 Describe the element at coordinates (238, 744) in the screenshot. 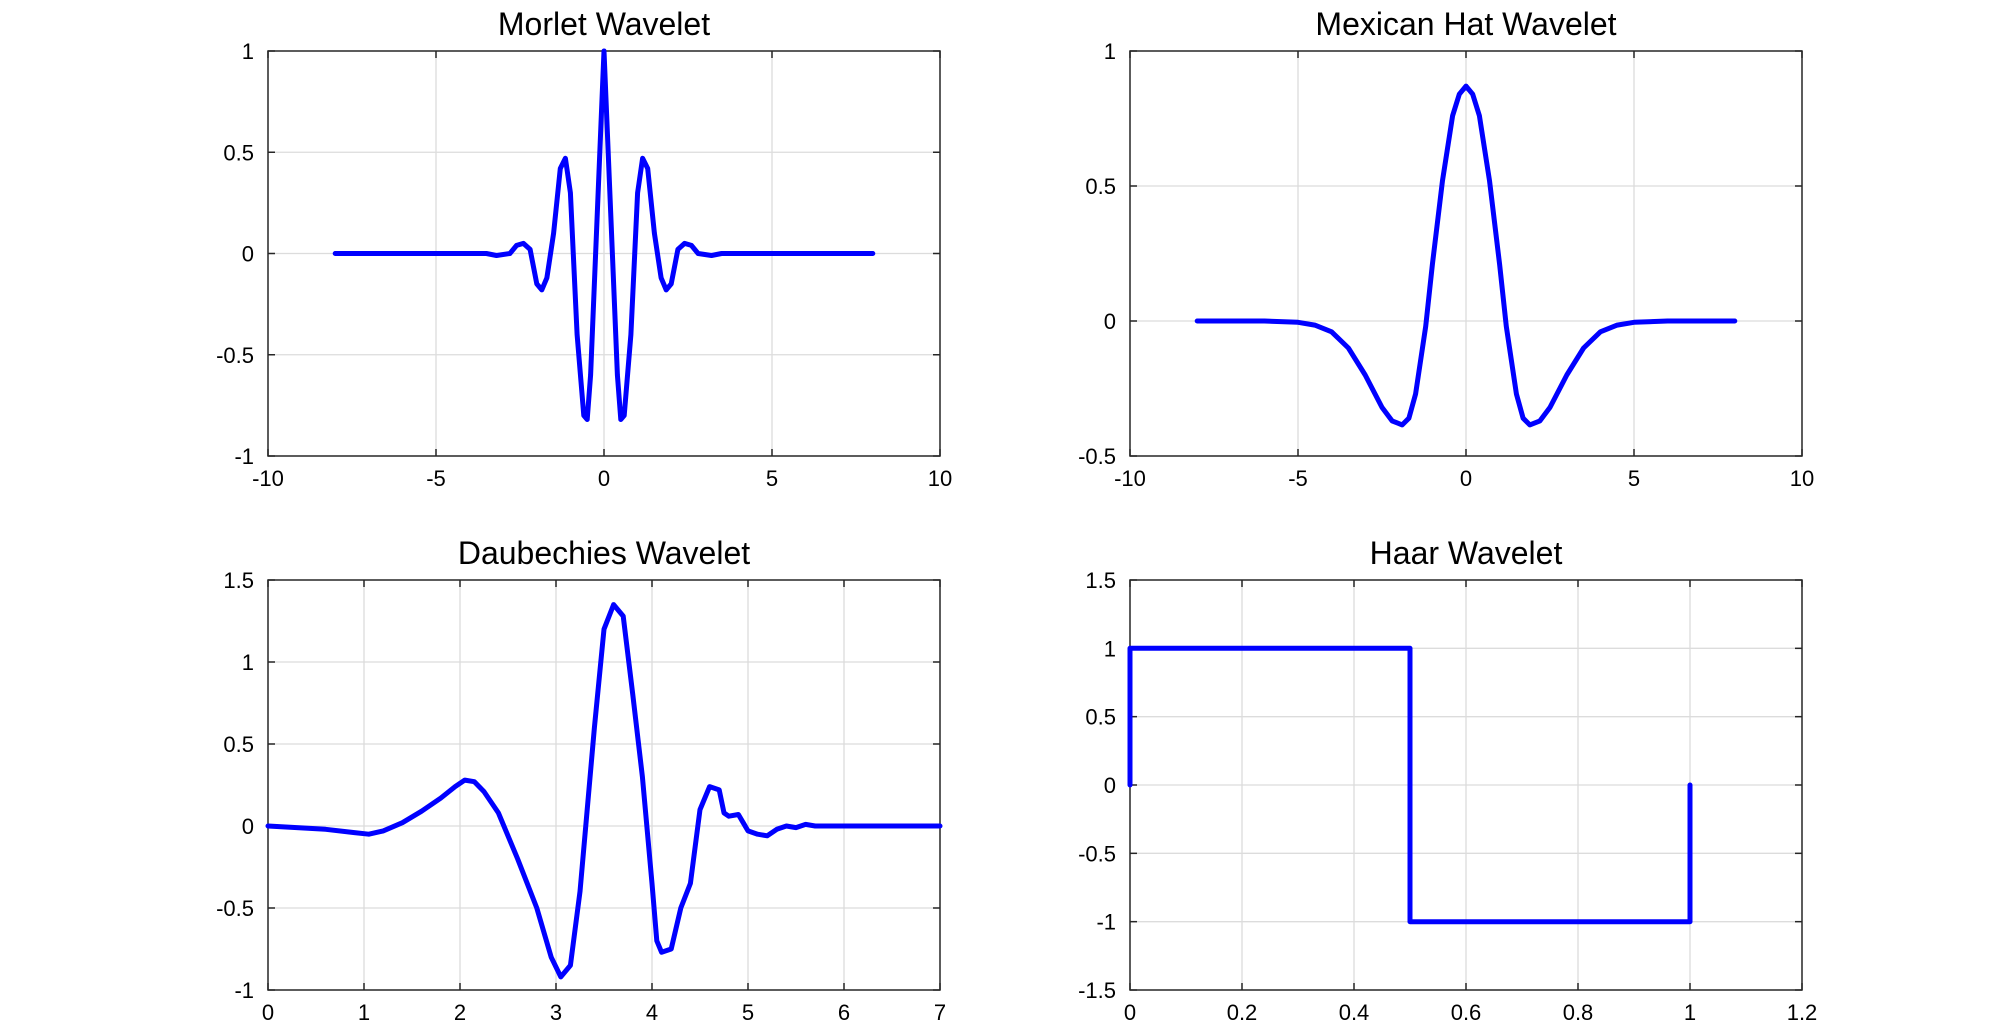

I see `daubechies-wavelet-y-tick-label: 0.5` at that location.